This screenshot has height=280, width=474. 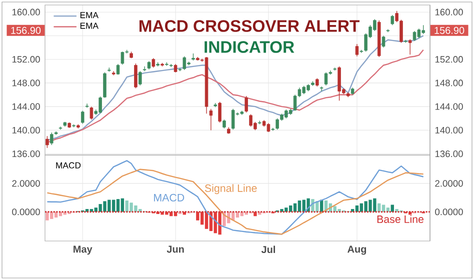 I want to click on y2-tick-label: 160.00, so click(x=449, y=12).